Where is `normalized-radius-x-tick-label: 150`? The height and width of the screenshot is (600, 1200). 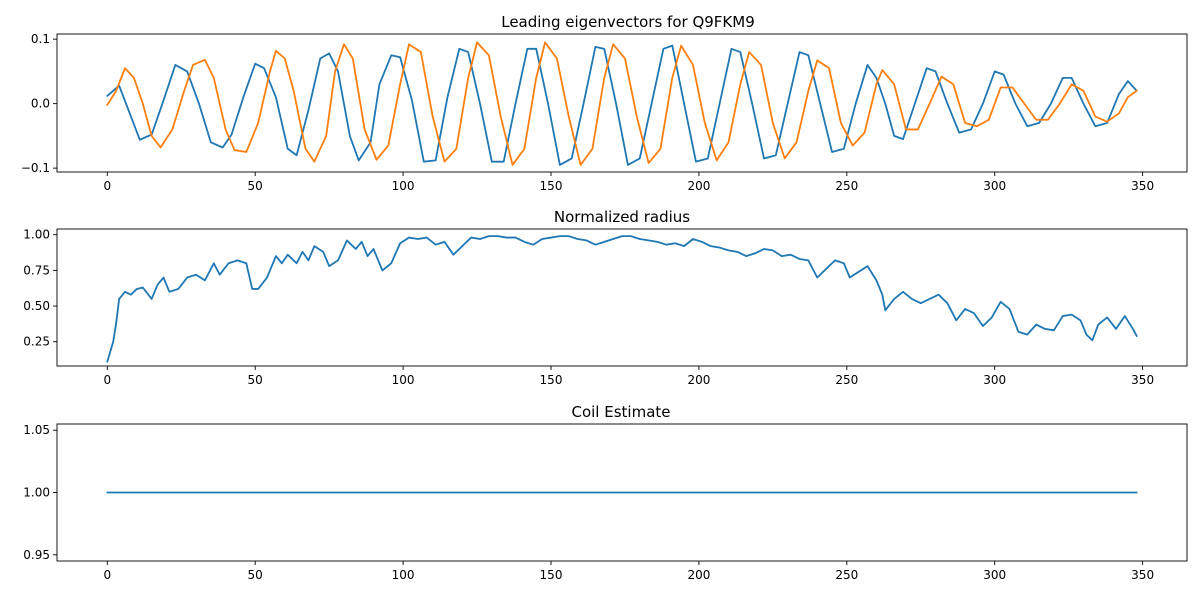
normalized-radius-x-tick-label: 150 is located at coordinates (551, 380).